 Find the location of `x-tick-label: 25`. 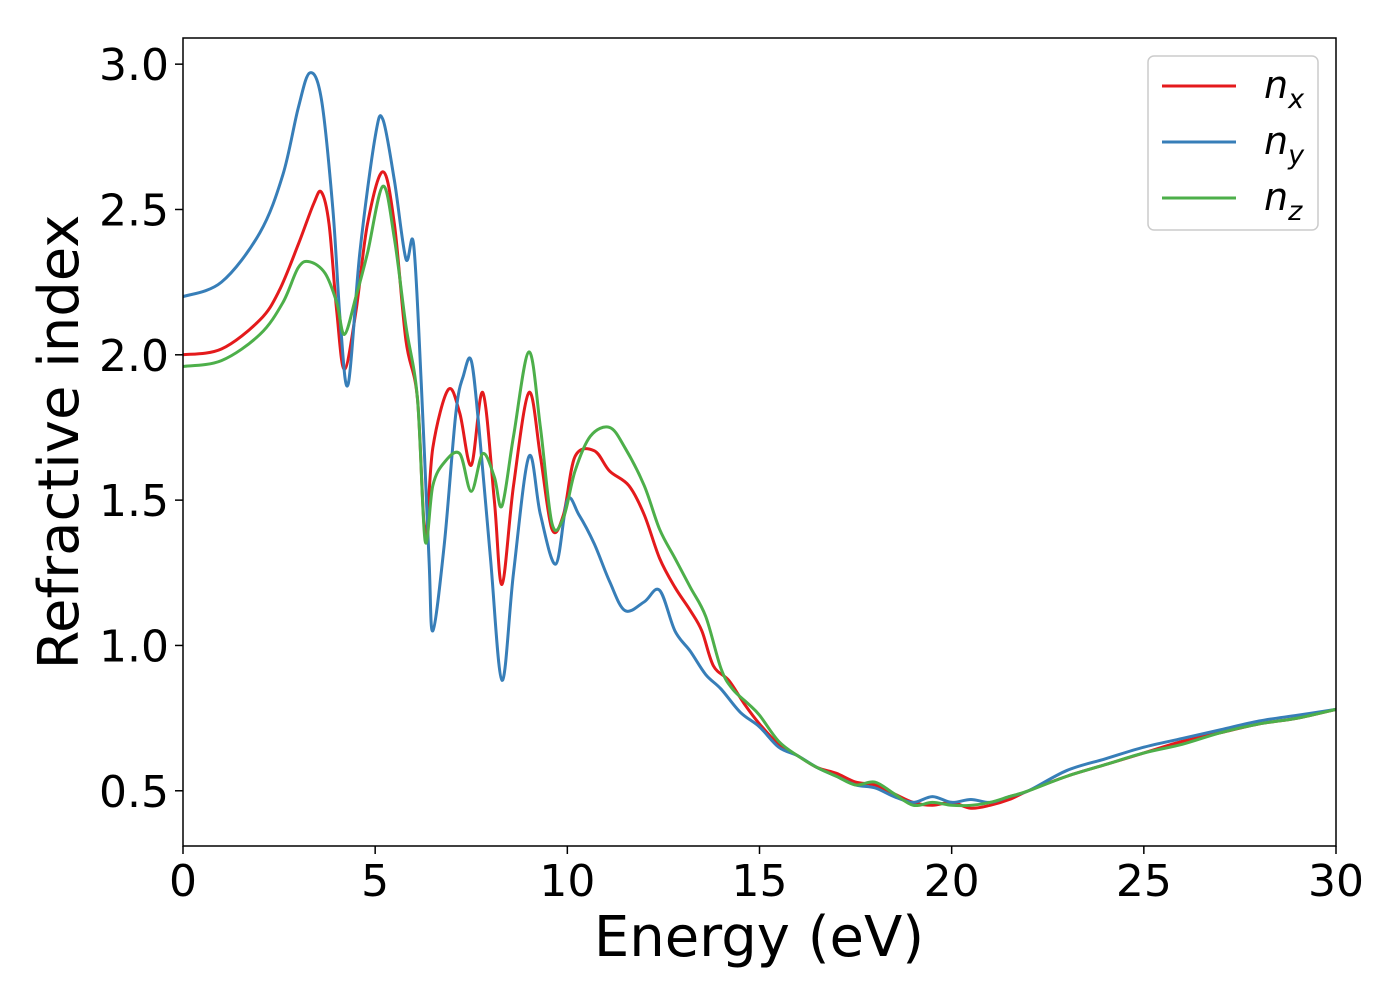

x-tick-label: 25 is located at coordinates (1144, 881).